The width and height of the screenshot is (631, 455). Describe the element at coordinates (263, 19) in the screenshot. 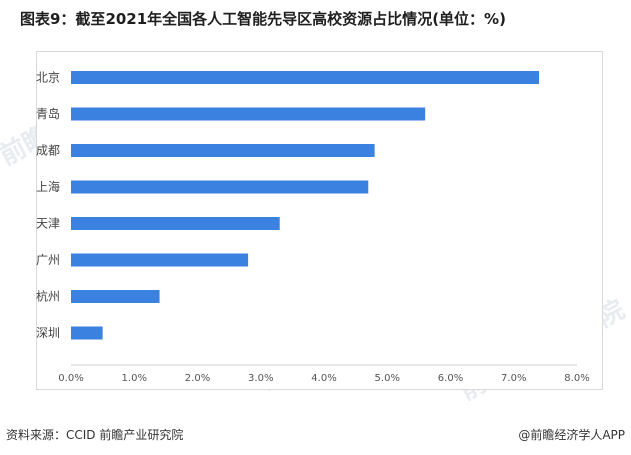

I see `chart-title: 图表9：截至2021年全国各人工智能先导区高校资源占比情况(单位：%)` at that location.